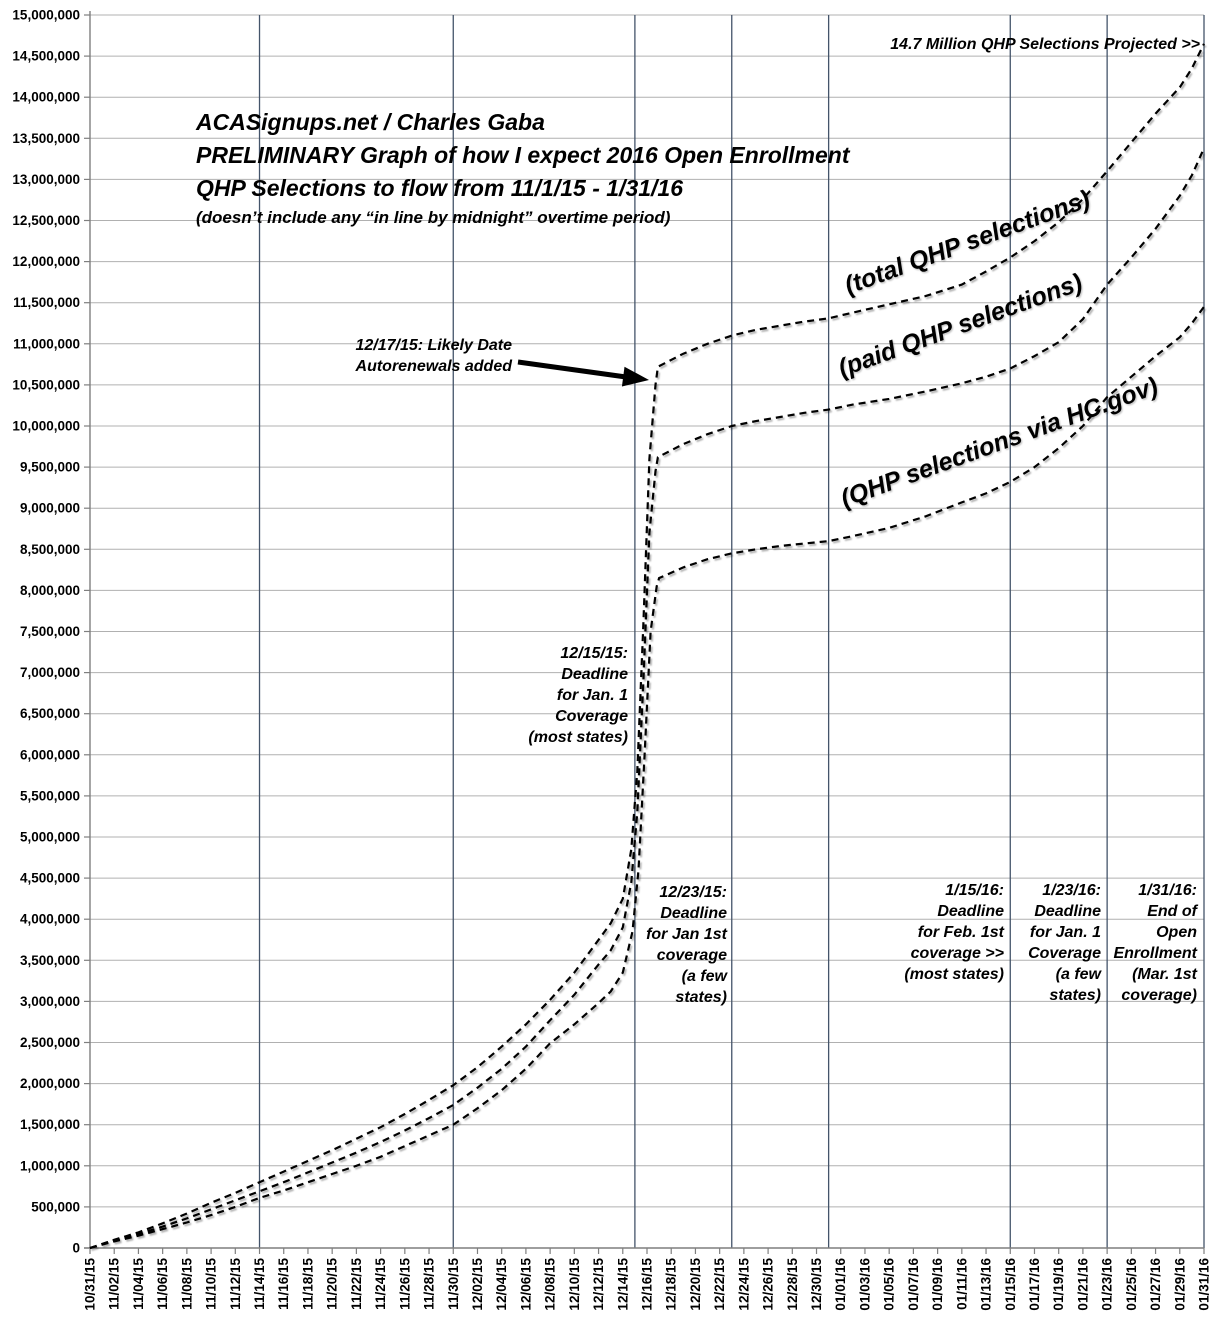 This screenshot has width=1215, height=1327. What do you see at coordinates (46, 384) in the screenshot?
I see `y-tick-label: 10,500,000` at bounding box center [46, 384].